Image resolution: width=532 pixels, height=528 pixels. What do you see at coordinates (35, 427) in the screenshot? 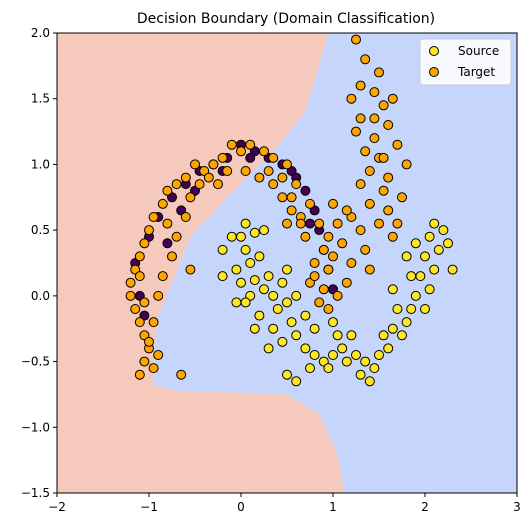
I see `y-tick-label: −1.0` at bounding box center [35, 427].